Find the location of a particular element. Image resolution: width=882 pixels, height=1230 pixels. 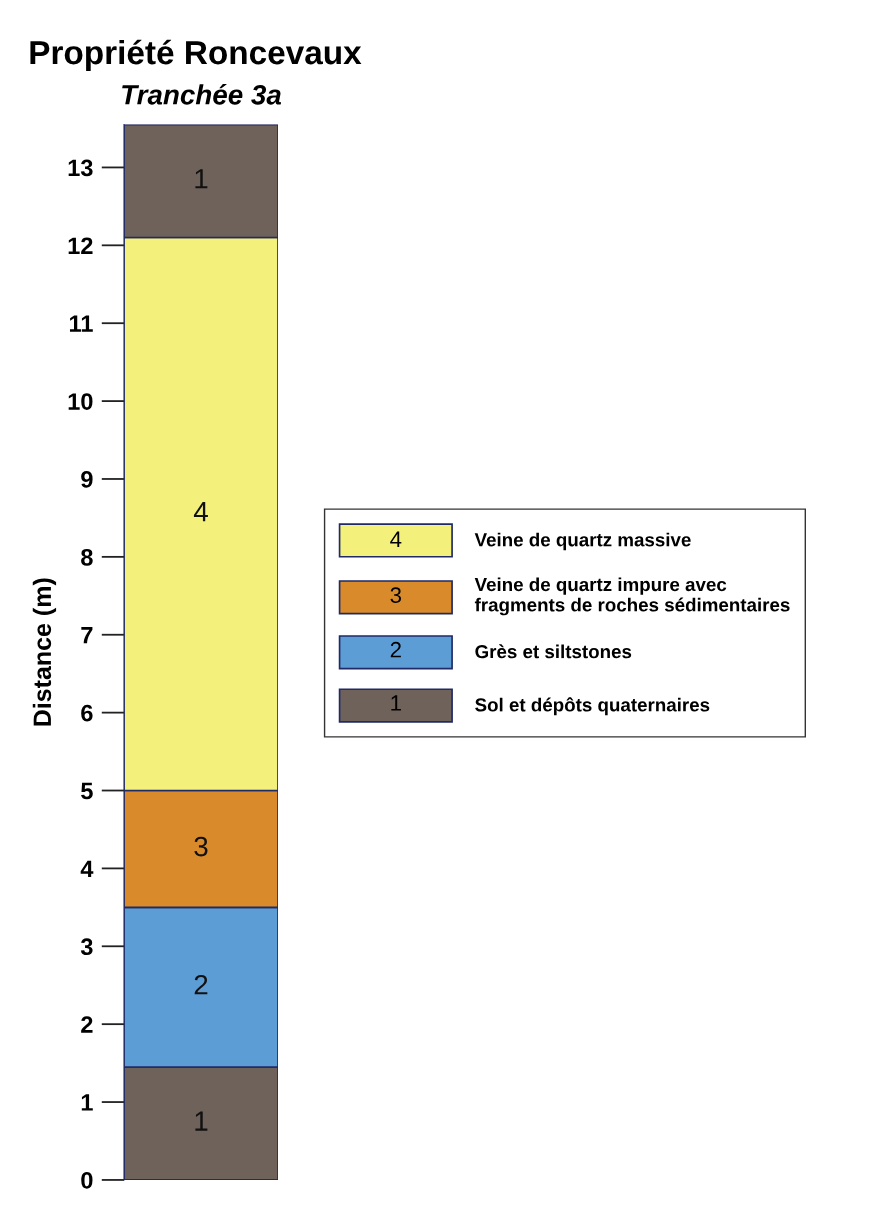

y-tick-label: 12 is located at coordinates (80, 245).